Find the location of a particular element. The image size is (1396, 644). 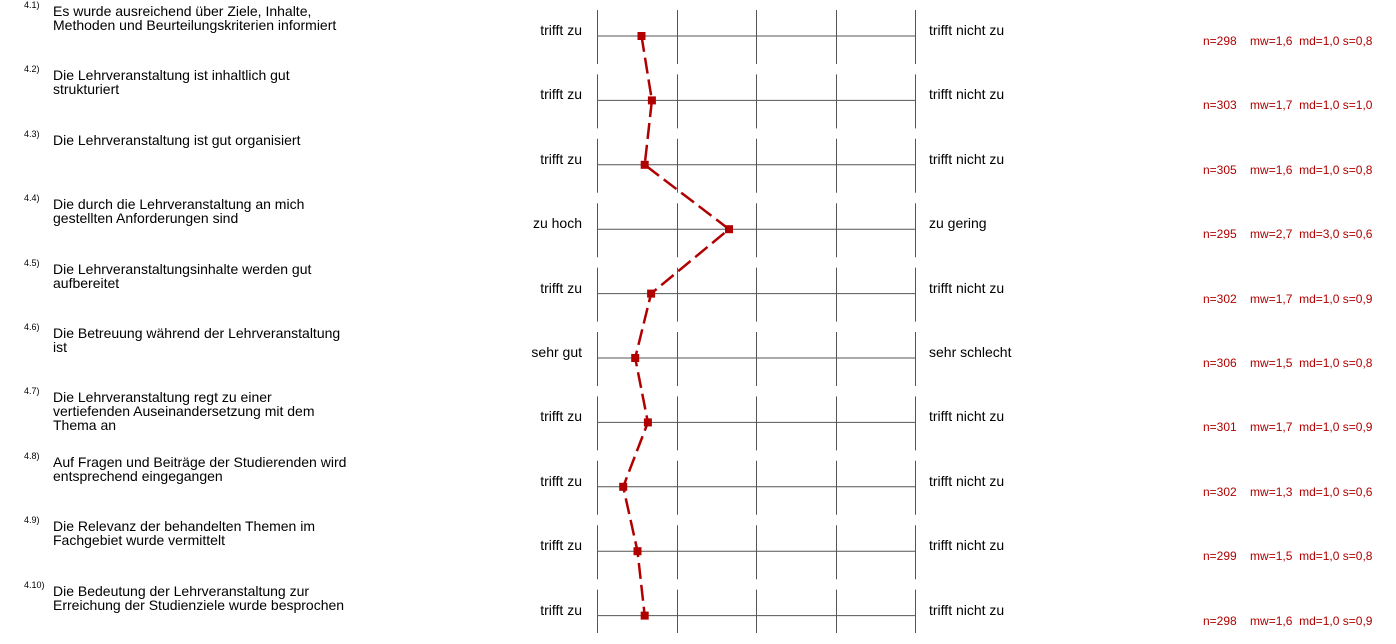

stat-s: s=1,0 is located at coordinates (1357, 105).